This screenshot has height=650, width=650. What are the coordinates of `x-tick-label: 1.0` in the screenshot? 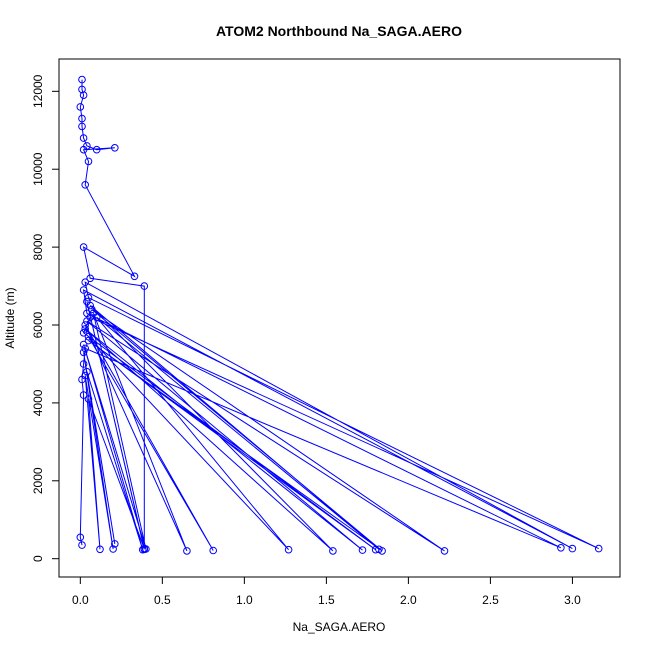 It's located at (244, 600).